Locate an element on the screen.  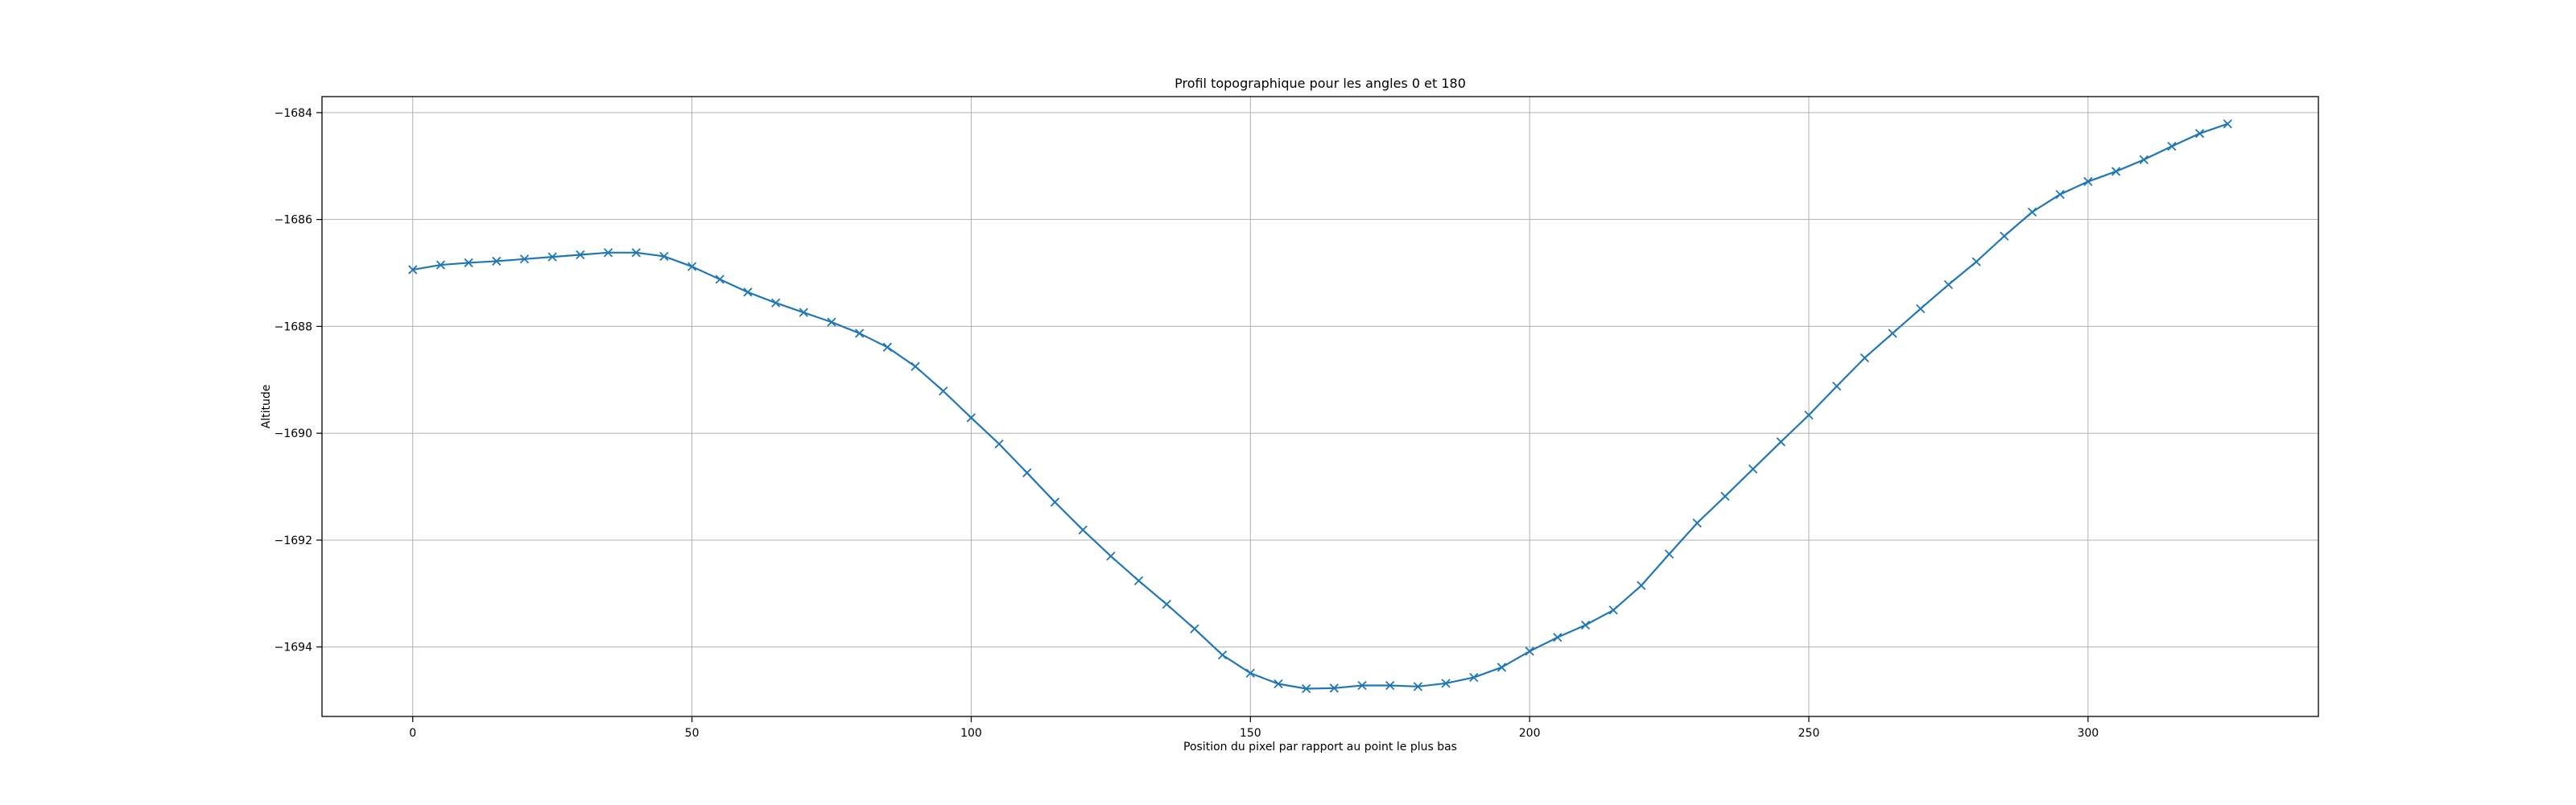
y-tick-label: −1686 is located at coordinates (293, 221).